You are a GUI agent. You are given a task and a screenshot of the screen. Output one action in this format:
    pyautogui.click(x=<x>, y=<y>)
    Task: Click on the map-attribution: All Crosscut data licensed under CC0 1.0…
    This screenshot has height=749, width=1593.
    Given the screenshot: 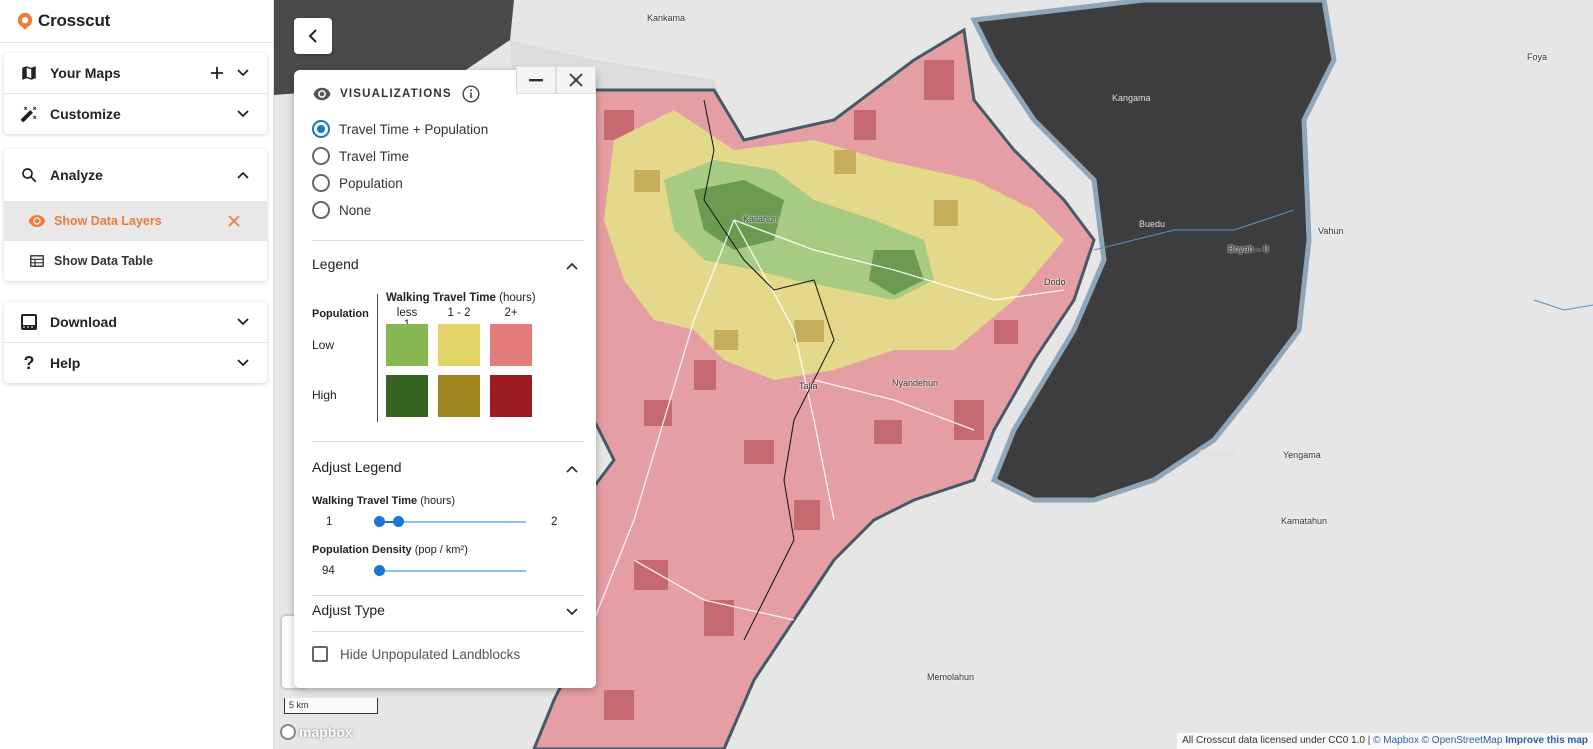 What is the action you would take?
    pyautogui.click(x=1385, y=741)
    